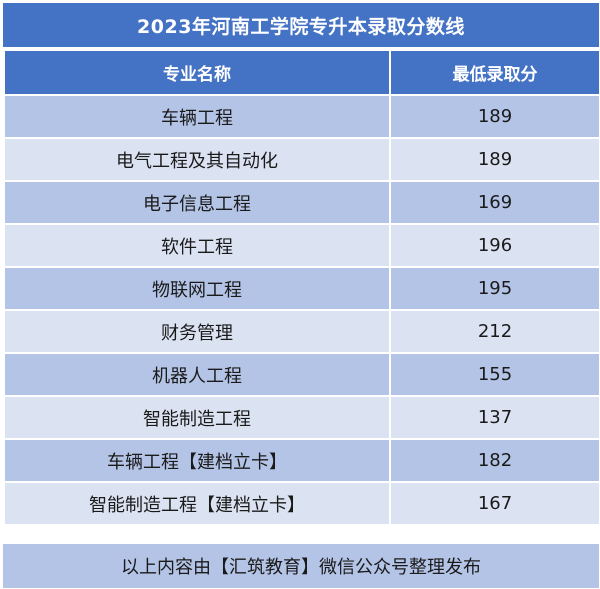 The height and width of the screenshot is (589, 600). I want to click on score-cell: 182, so click(494, 460).